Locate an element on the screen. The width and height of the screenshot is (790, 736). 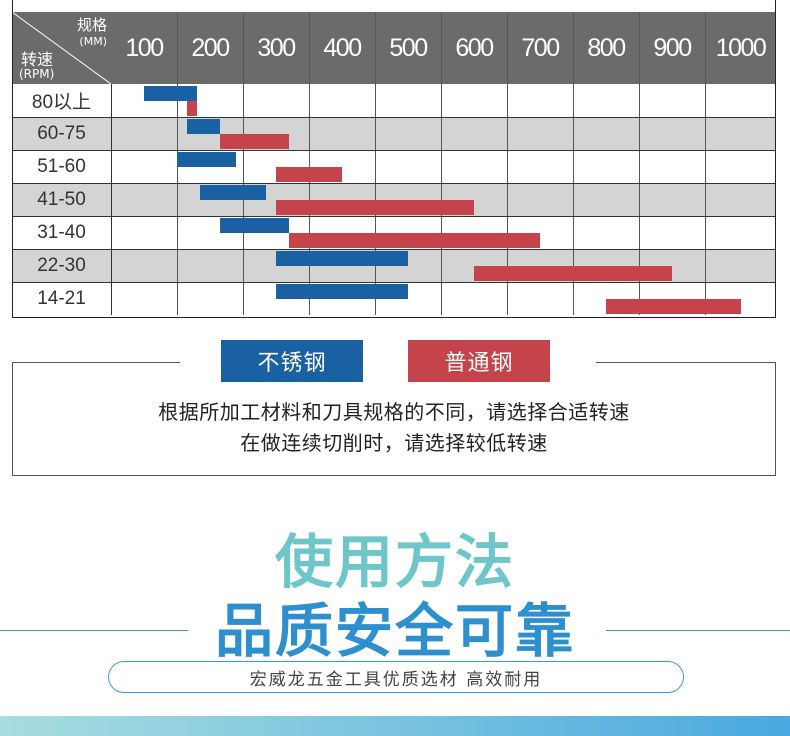
column-header: 800 is located at coordinates (606, 47).